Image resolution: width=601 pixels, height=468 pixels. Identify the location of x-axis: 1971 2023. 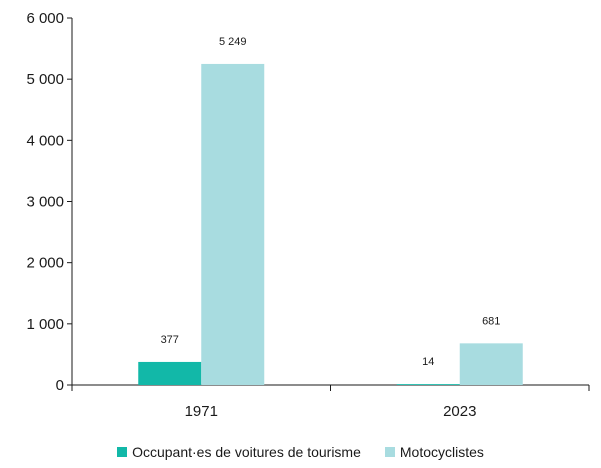
(330, 402).